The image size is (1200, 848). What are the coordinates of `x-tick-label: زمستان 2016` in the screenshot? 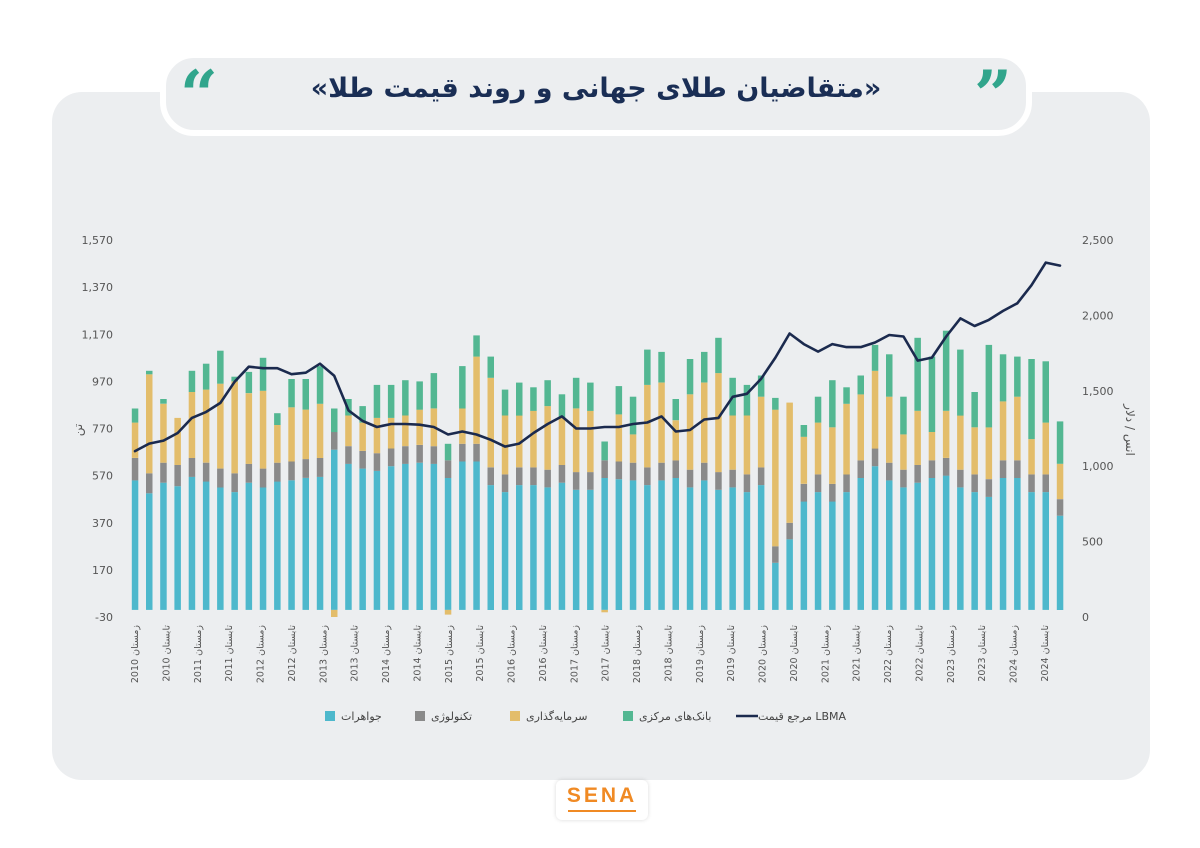 It's located at (512, 654).